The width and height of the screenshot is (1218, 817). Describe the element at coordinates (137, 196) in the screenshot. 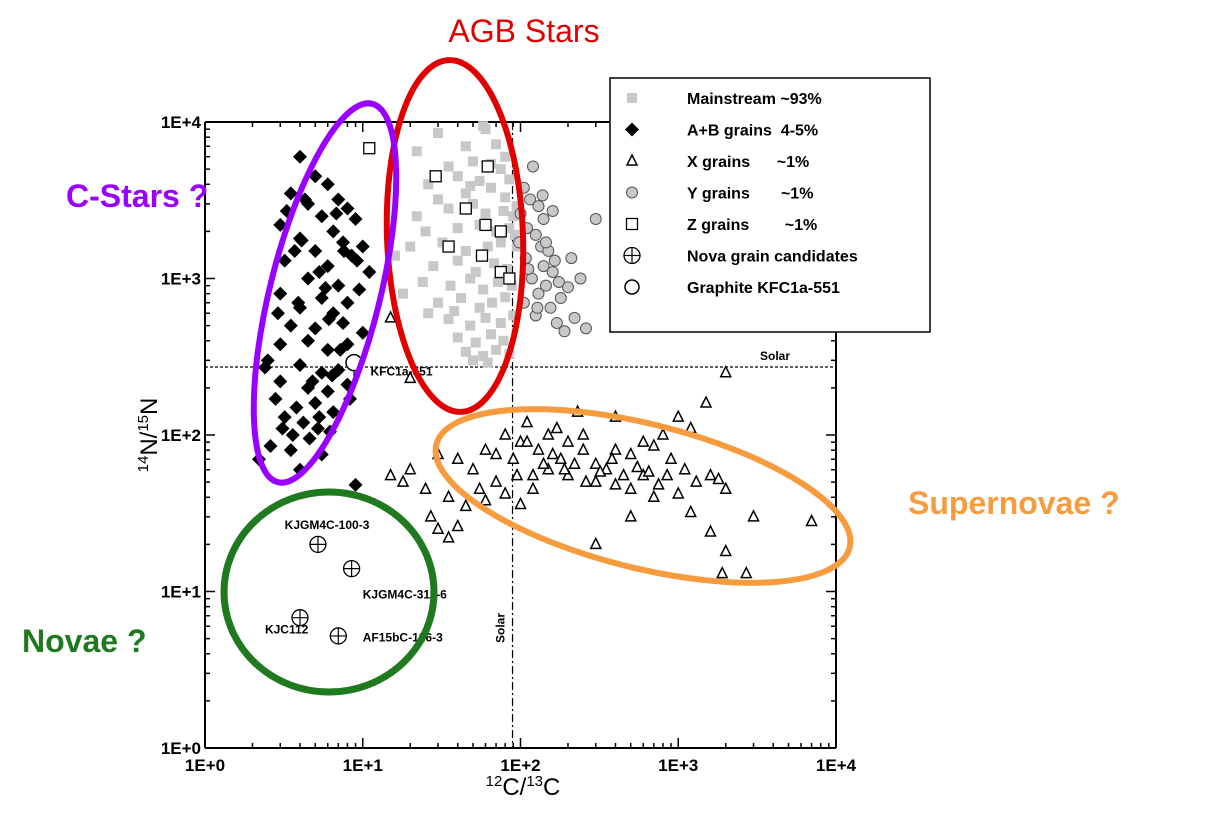

I see `region-label-c-stars: C-Stars ?` at that location.